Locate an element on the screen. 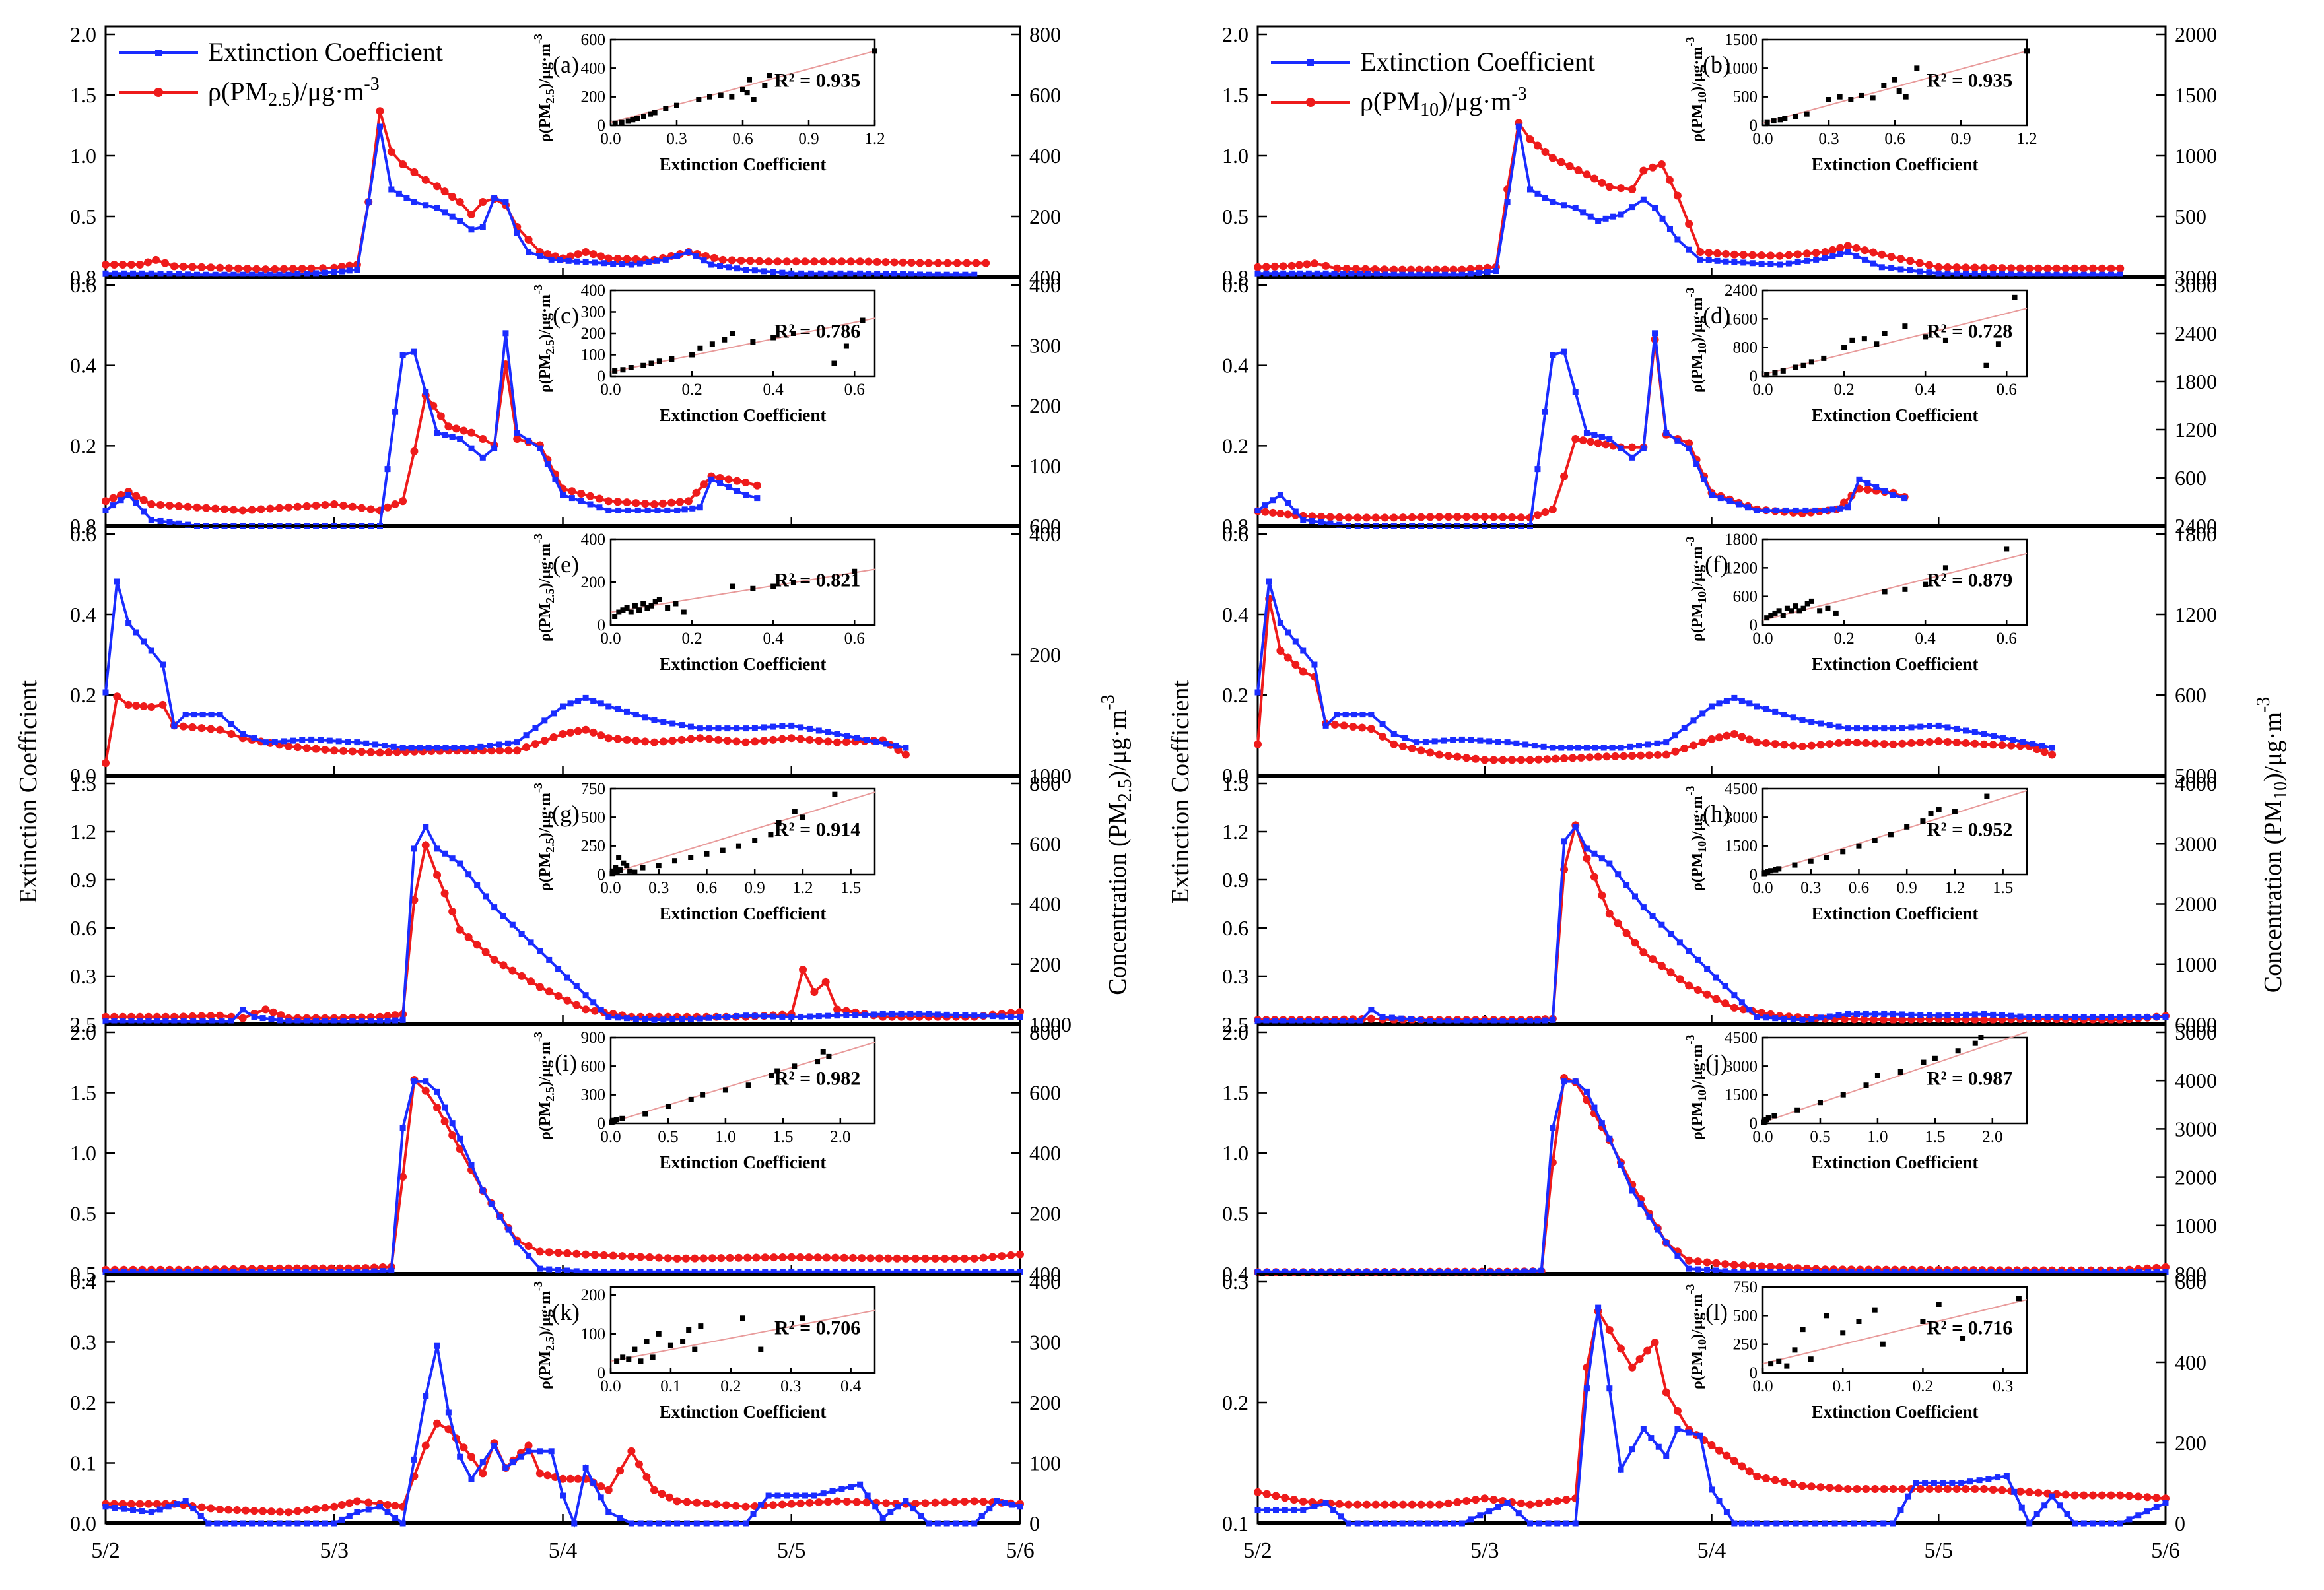  y-tick-label: 0.6 is located at coordinates (1235, 534).